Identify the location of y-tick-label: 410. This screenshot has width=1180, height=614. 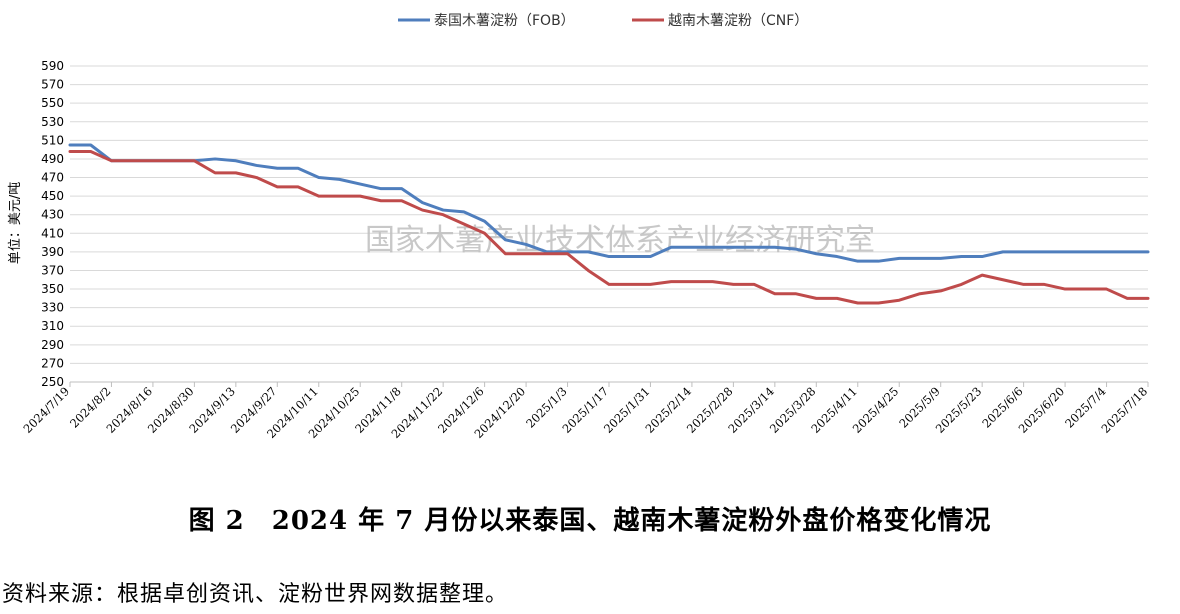
(52, 233).